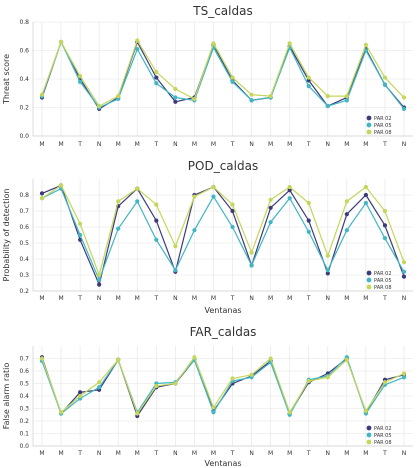  What do you see at coordinates (6, 79) in the screenshot?
I see `y-axis-label: Threat score` at bounding box center [6, 79].